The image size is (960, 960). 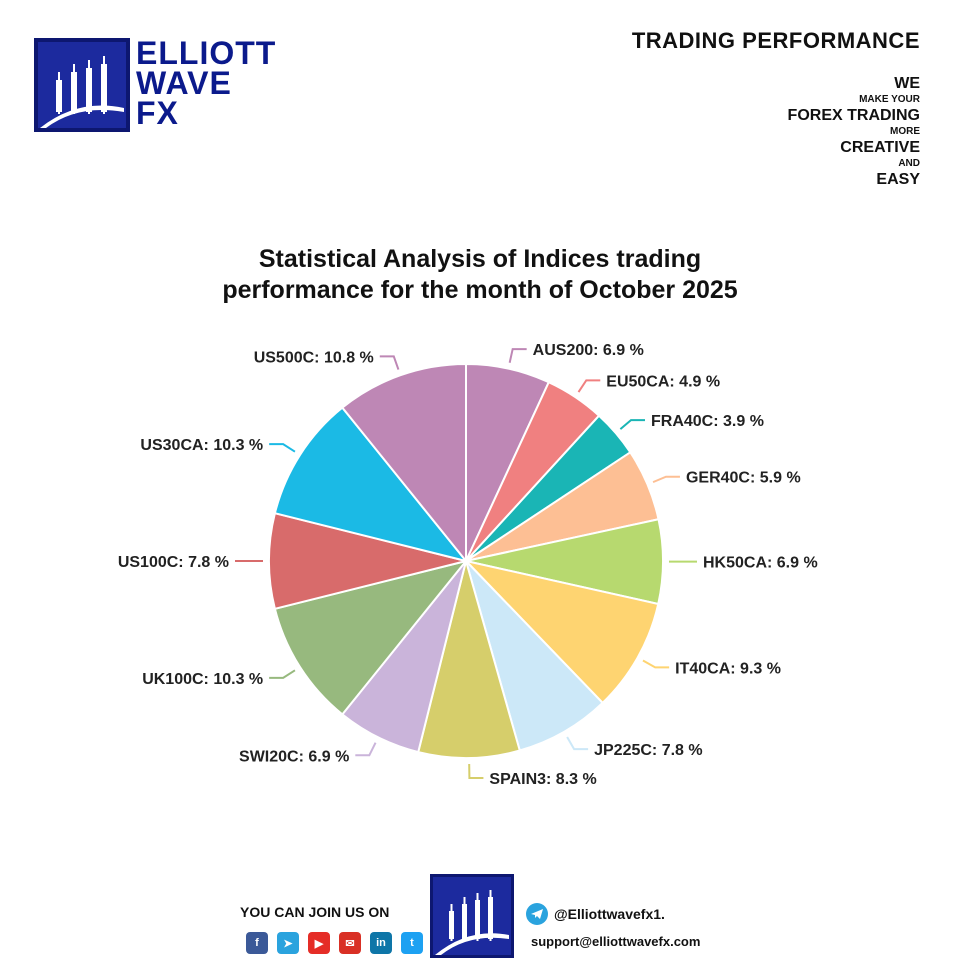 I want to click on logo-word: FX, so click(x=157, y=113).